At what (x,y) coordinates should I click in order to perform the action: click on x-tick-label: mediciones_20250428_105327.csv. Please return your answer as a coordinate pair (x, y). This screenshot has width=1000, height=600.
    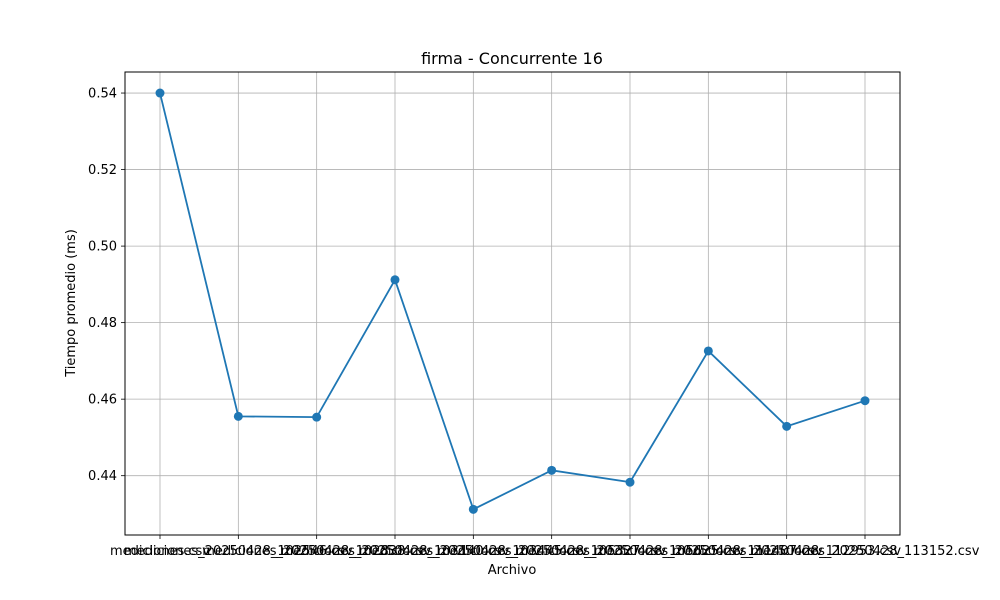
    Looking at the image, I should click on (551, 551).